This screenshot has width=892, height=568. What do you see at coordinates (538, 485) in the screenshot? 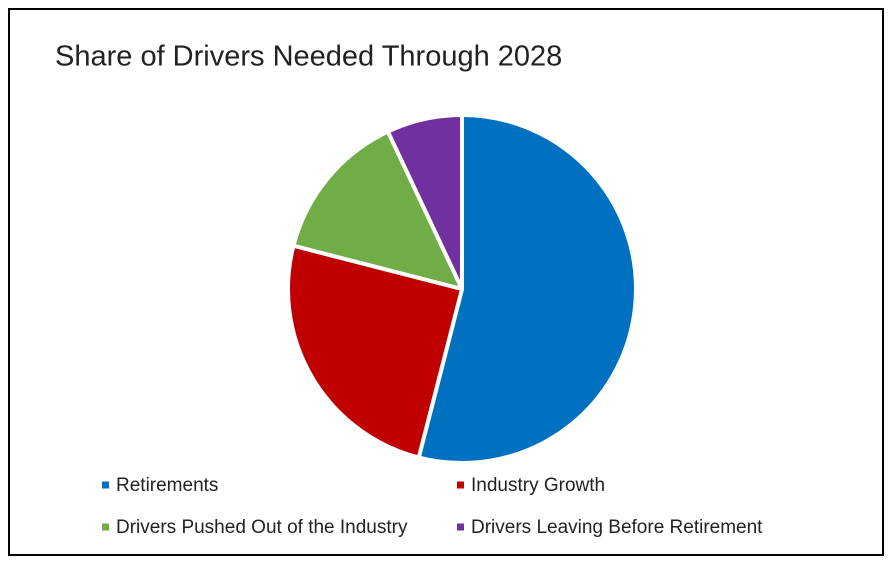
I see `legend-label: Industry Growth` at bounding box center [538, 485].